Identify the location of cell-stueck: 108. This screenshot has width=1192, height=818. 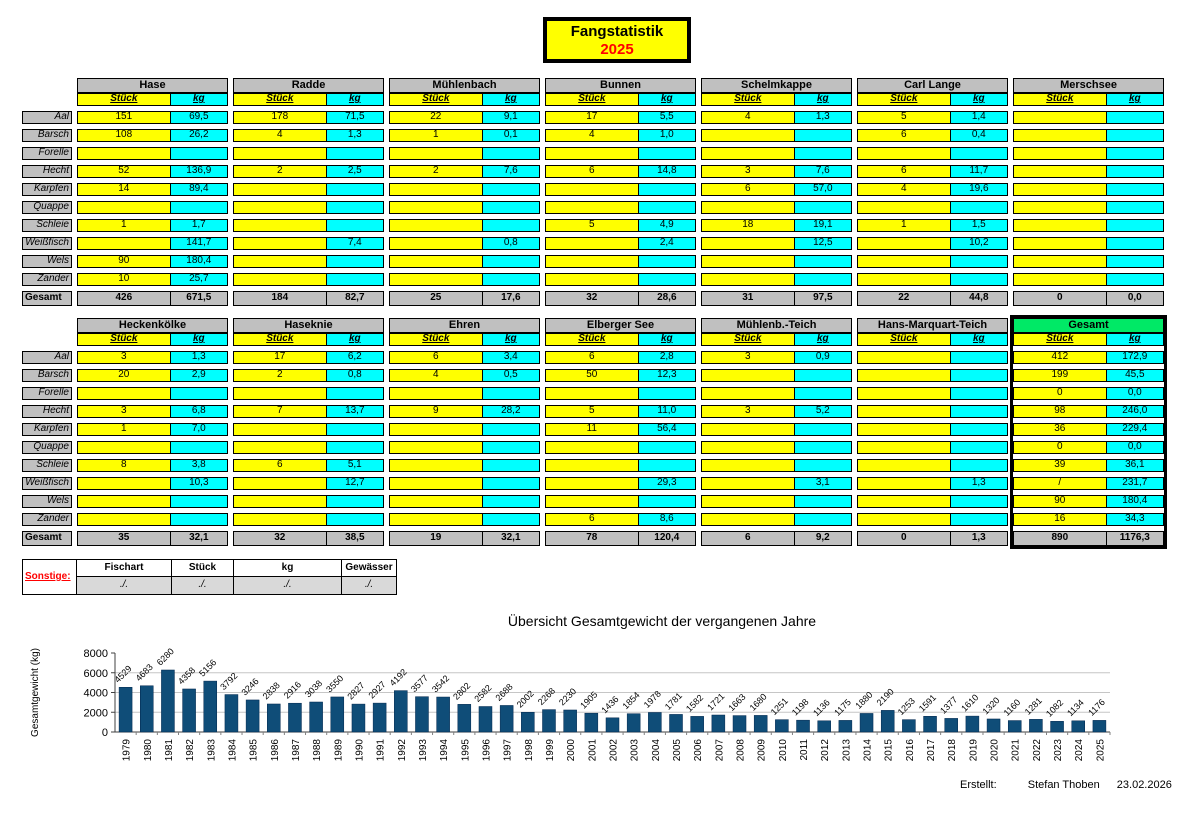
(124, 135).